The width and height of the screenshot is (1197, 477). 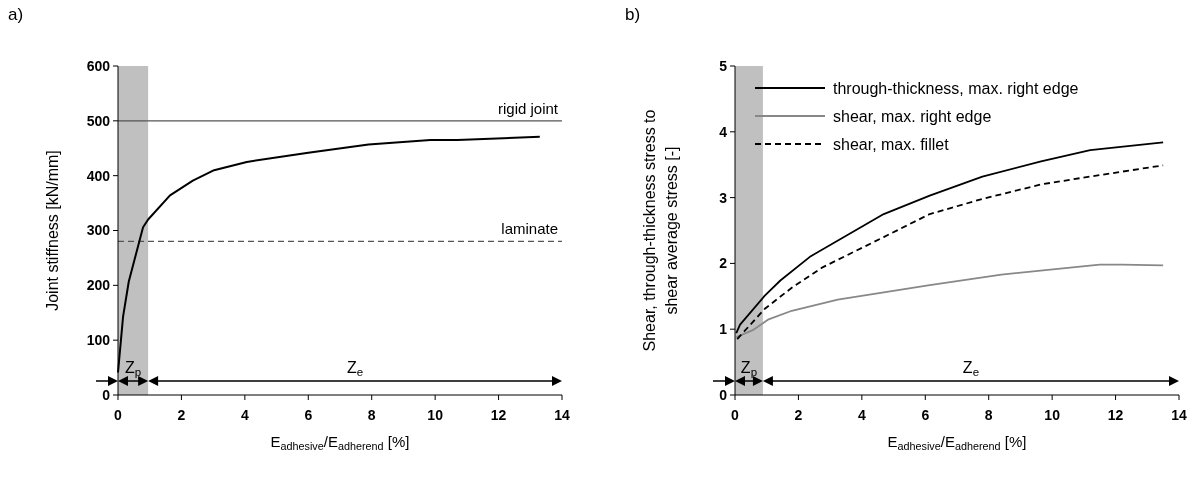 I want to click on y-tick-label: 2, so click(x=723, y=263).